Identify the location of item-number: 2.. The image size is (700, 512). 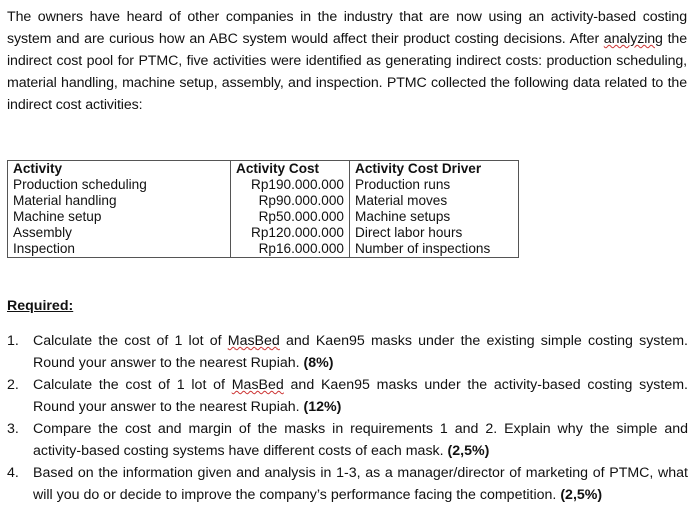
(13, 385).